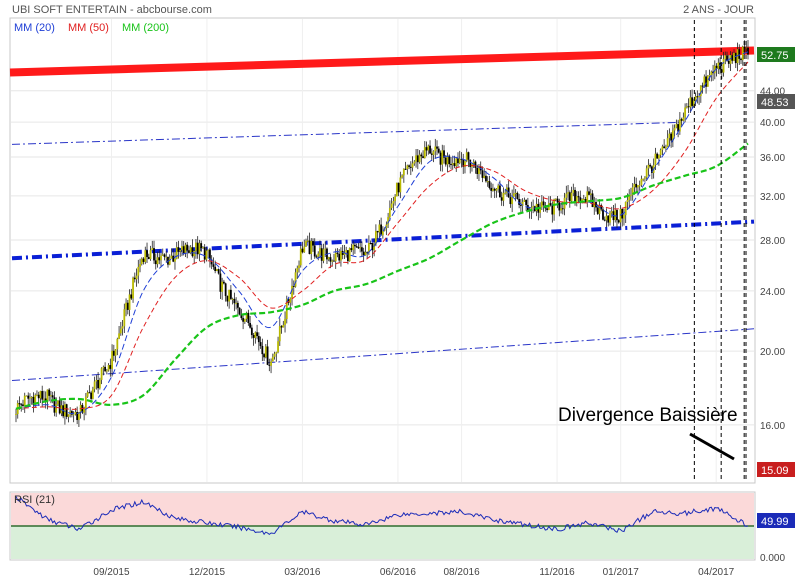 The height and width of the screenshot is (580, 800). What do you see at coordinates (775, 103) in the screenshot?
I see `badge-last-value: 48.53` at bounding box center [775, 103].